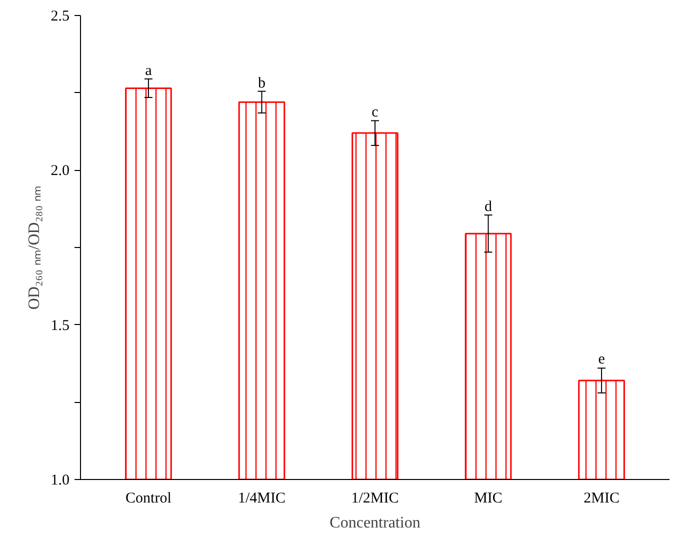 The image size is (689, 549). What do you see at coordinates (149, 498) in the screenshot?
I see `x-tick-label: Control` at bounding box center [149, 498].